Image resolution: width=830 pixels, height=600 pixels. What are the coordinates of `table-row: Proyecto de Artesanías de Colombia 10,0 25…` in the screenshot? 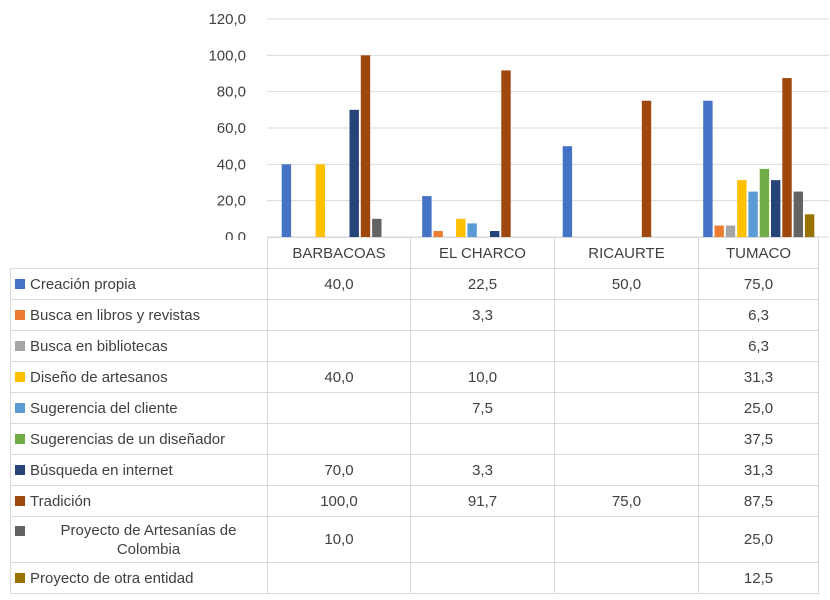 It's located at (414, 539).